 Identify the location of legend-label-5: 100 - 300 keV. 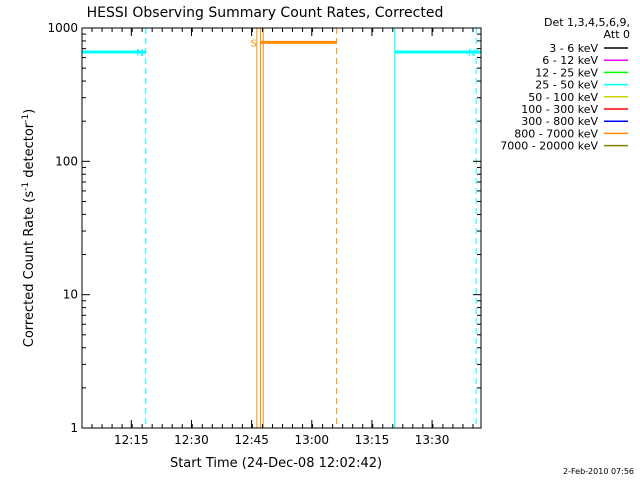
(559, 109).